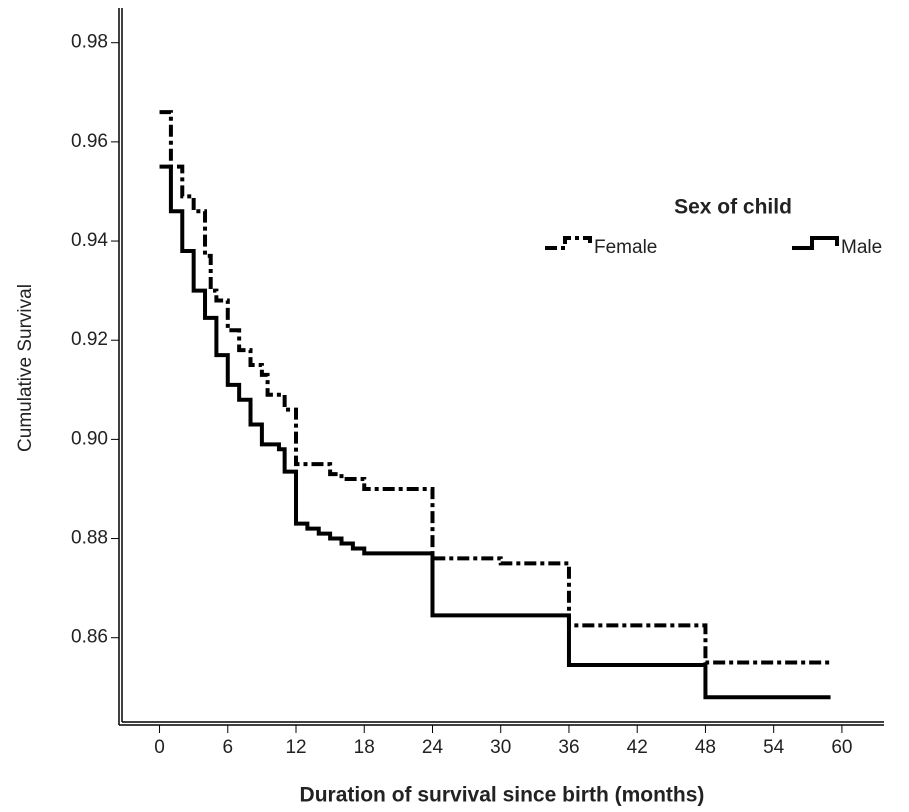 This screenshot has width=909, height=812. I want to click on x-tick-label: 6, so click(227, 747).